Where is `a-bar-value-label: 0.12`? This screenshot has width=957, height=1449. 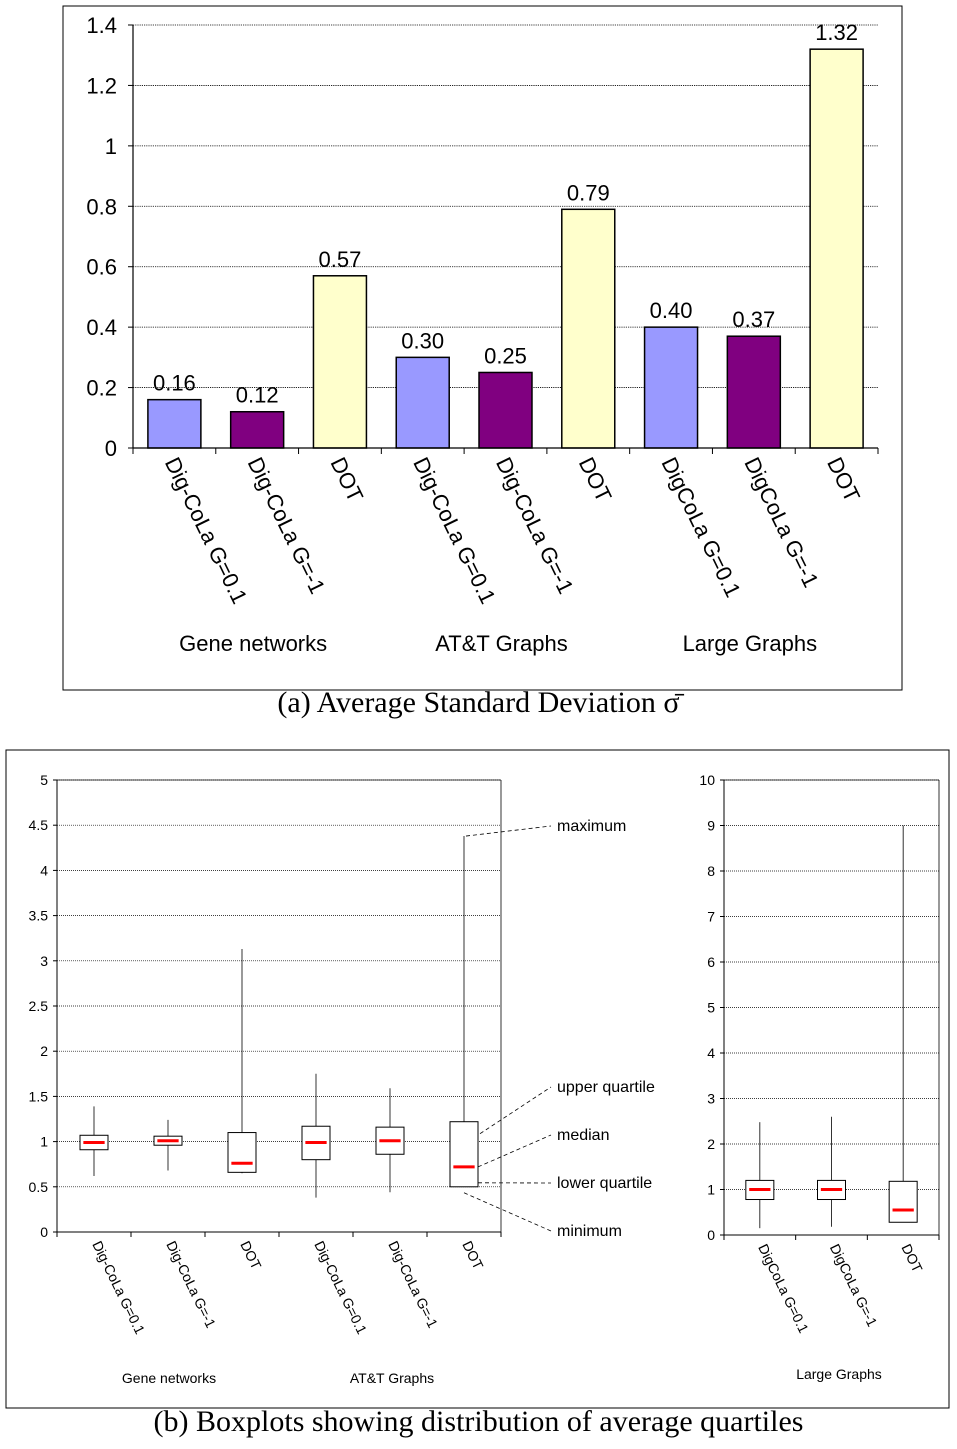 a-bar-value-label: 0.12 is located at coordinates (257, 395).